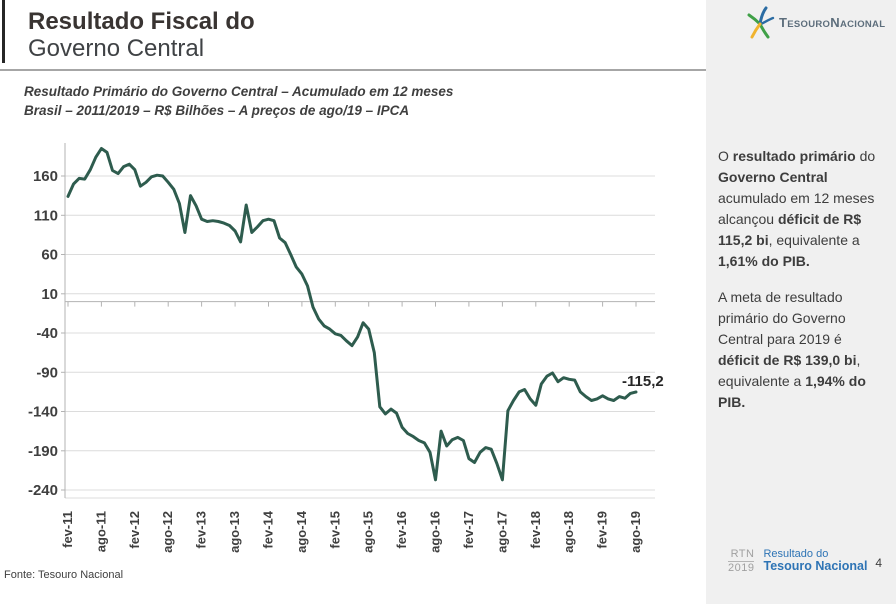 This screenshot has width=896, height=604. What do you see at coordinates (353, 70) in the screenshot?
I see `title-divider` at bounding box center [353, 70].